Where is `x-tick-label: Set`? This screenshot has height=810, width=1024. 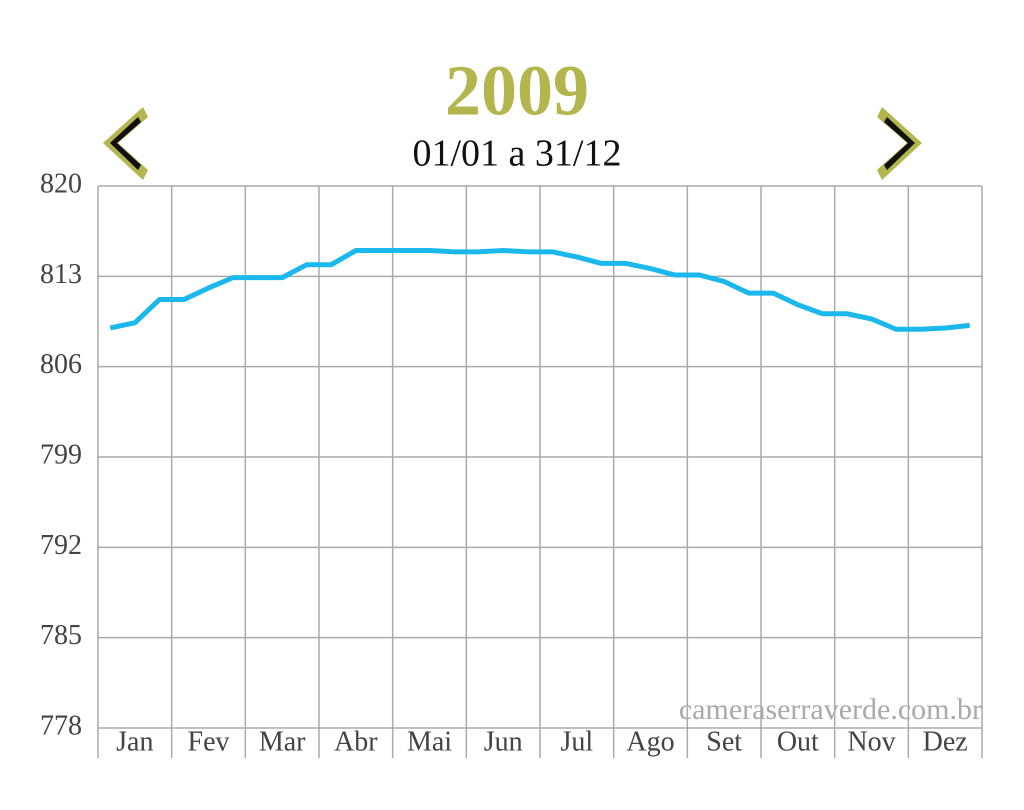 x-tick-label: Set is located at coordinates (724, 741).